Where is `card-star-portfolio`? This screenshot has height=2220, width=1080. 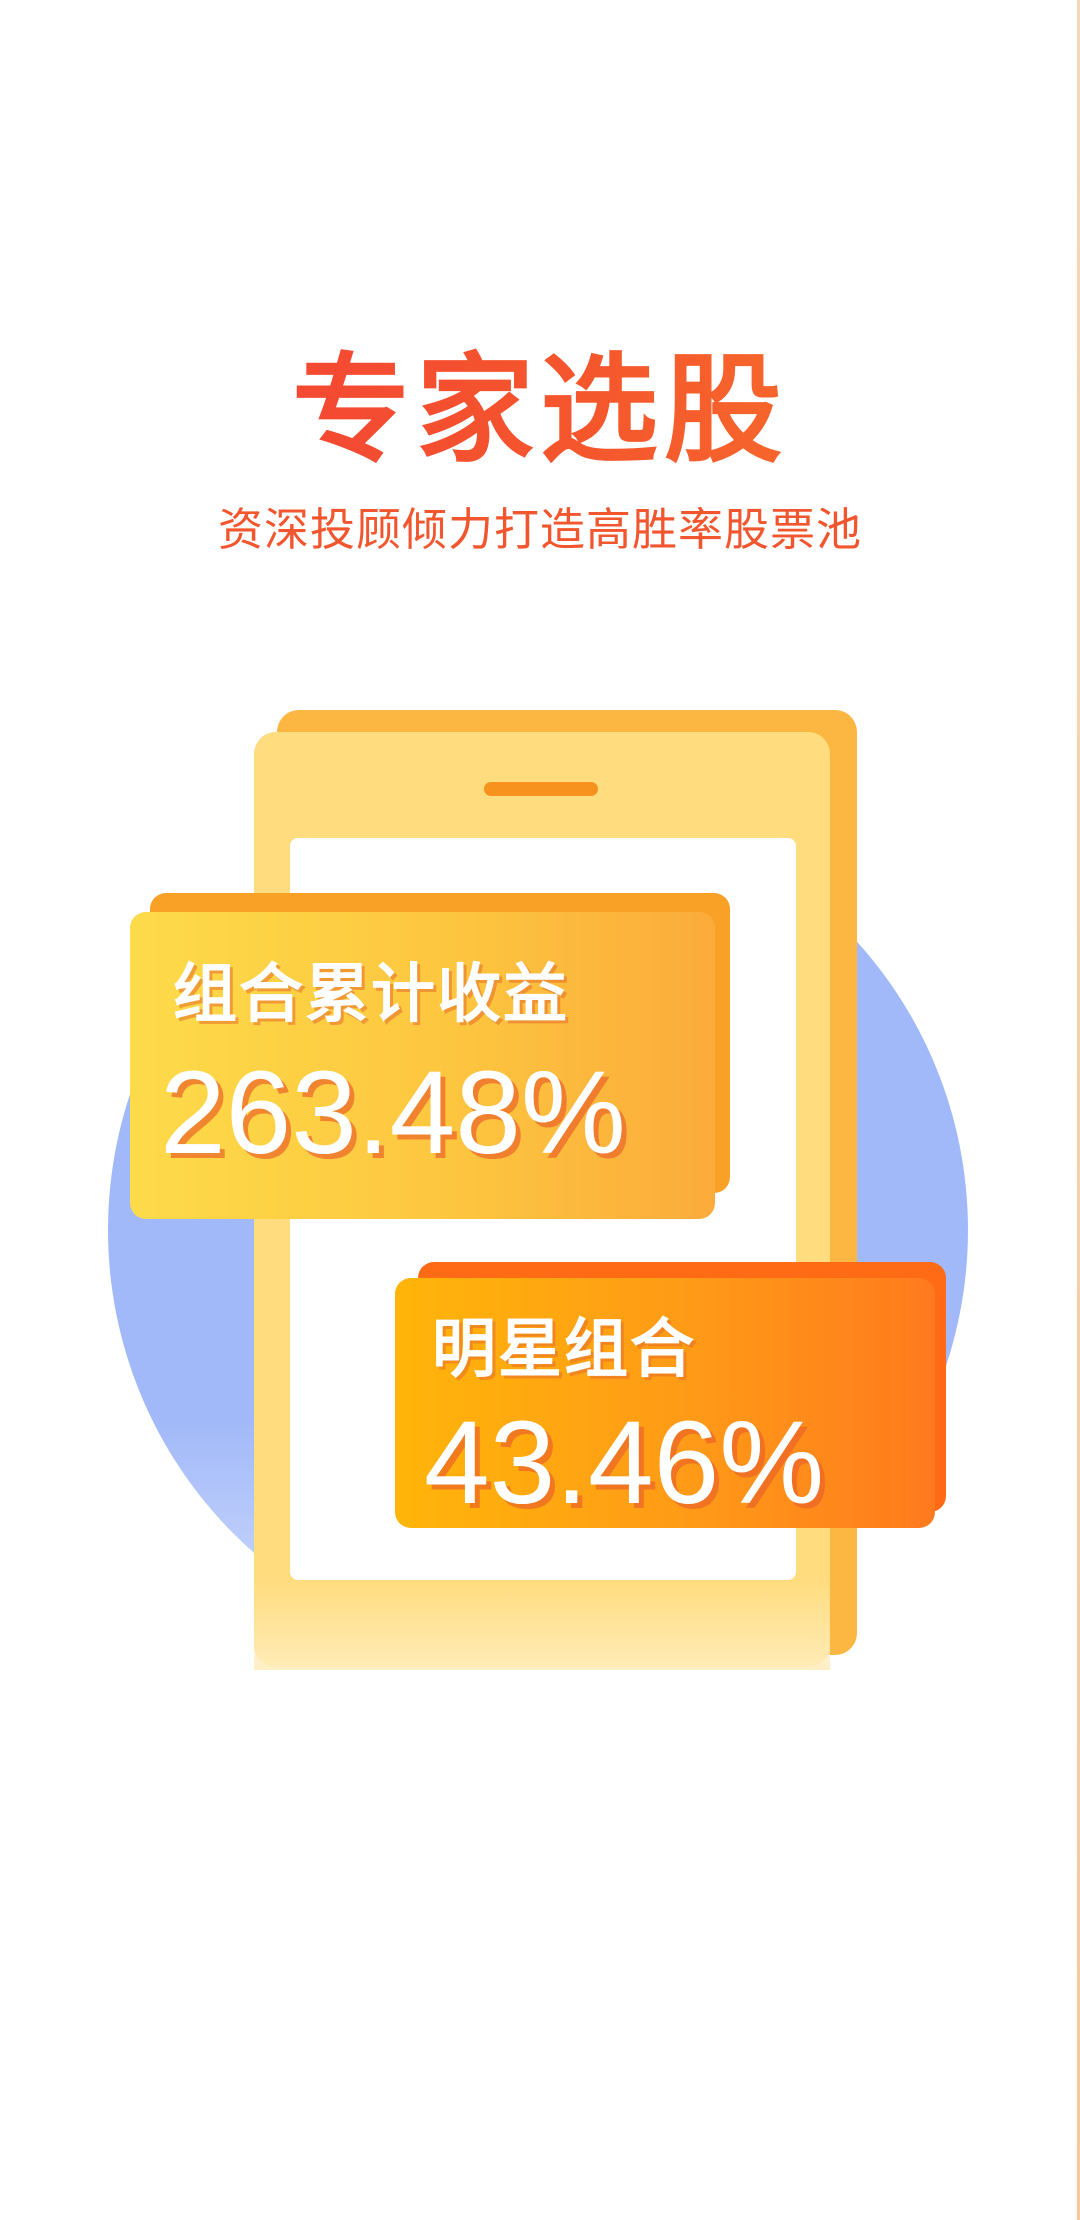 card-star-portfolio is located at coordinates (665, 1403).